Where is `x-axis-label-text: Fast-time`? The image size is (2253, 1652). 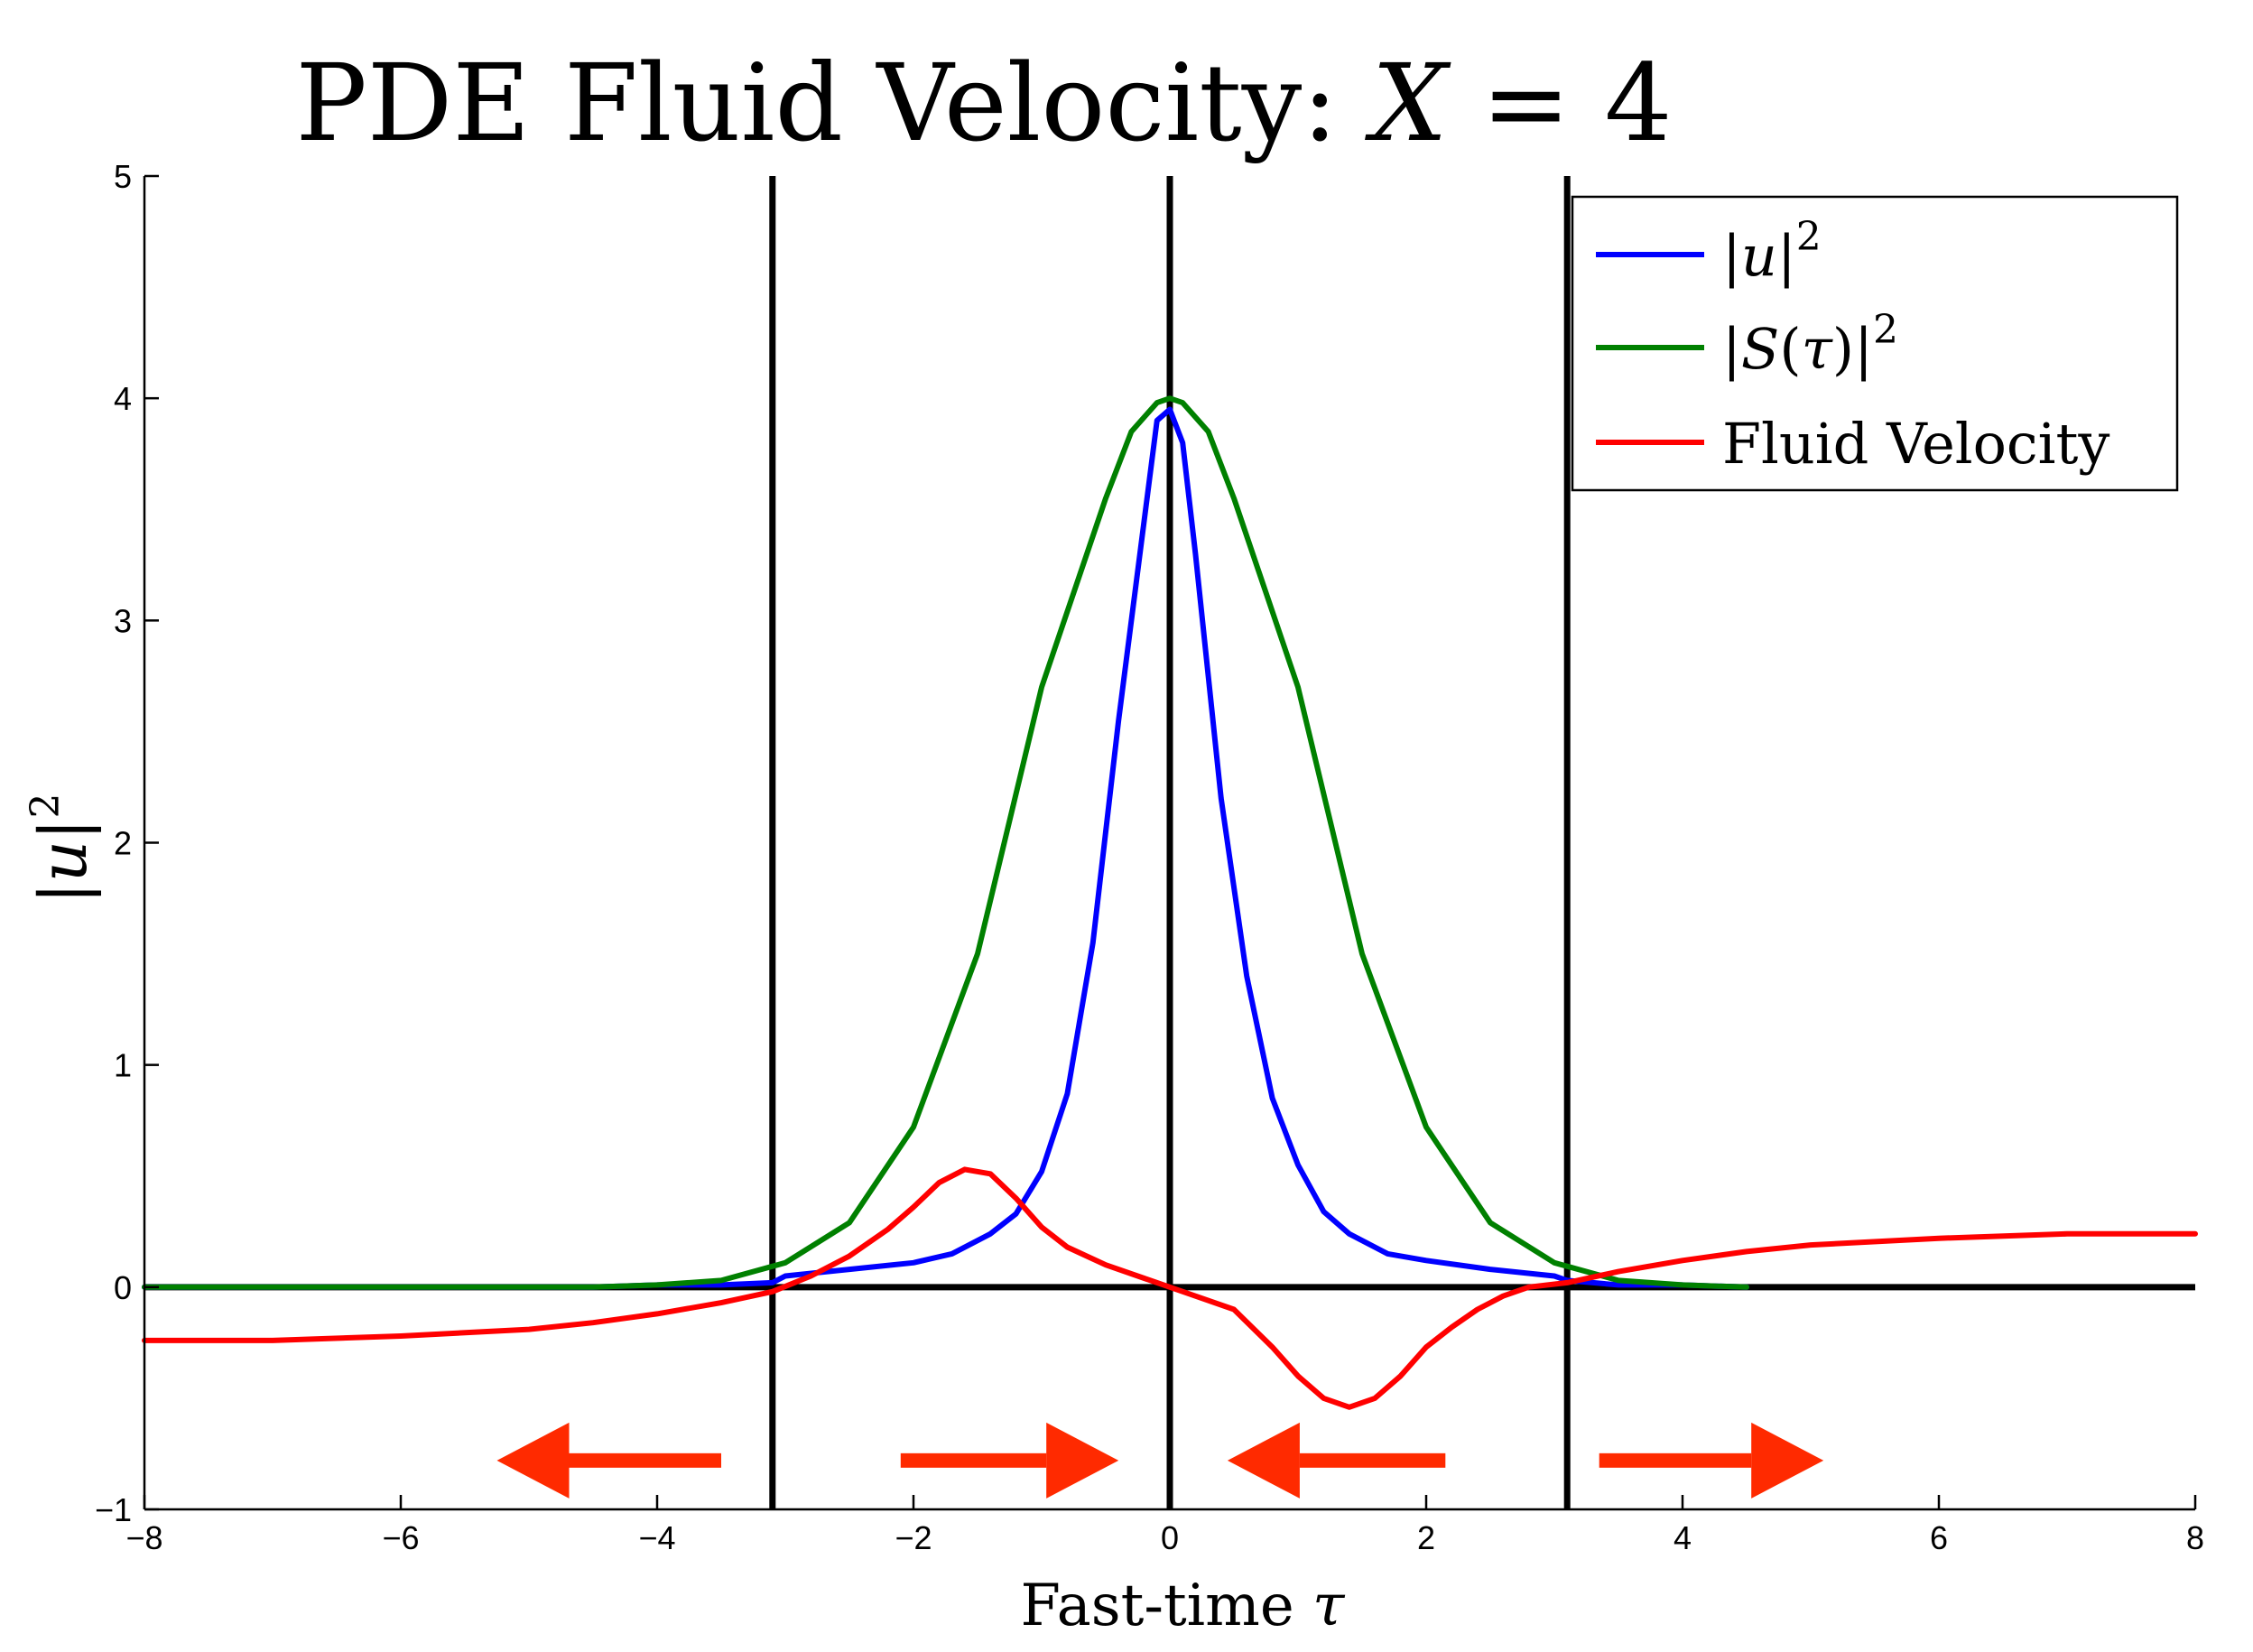
x-axis-label-text: Fast-time is located at coordinates (1167, 1606).